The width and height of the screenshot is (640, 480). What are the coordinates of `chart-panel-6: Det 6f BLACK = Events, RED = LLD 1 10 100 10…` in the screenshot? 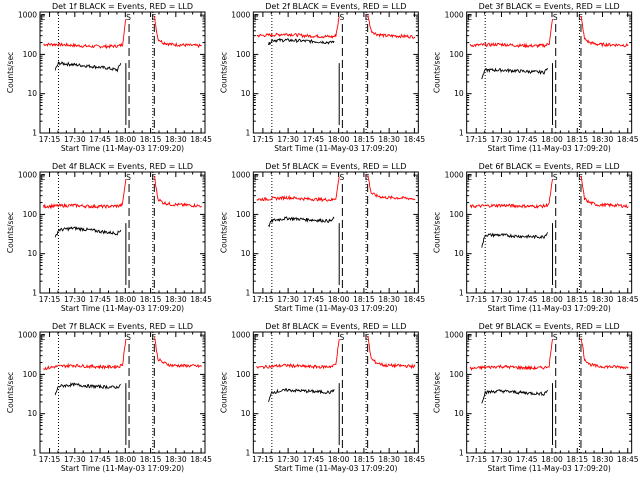 It's located at (536, 237).